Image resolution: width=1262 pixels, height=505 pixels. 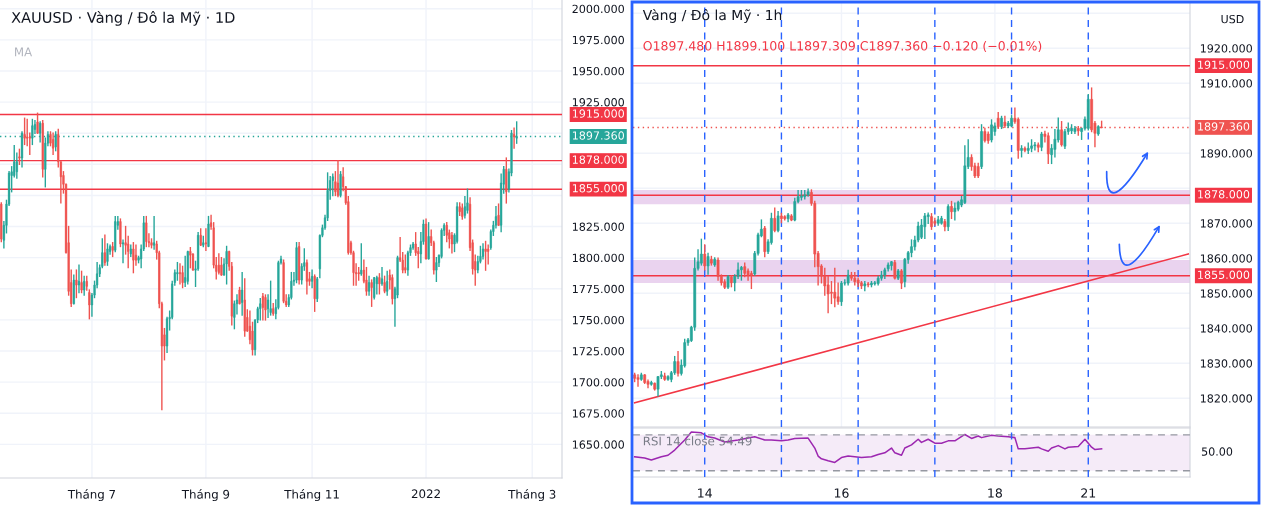 I want to click on y-tick-label: 1825.000, so click(x=598, y=226).